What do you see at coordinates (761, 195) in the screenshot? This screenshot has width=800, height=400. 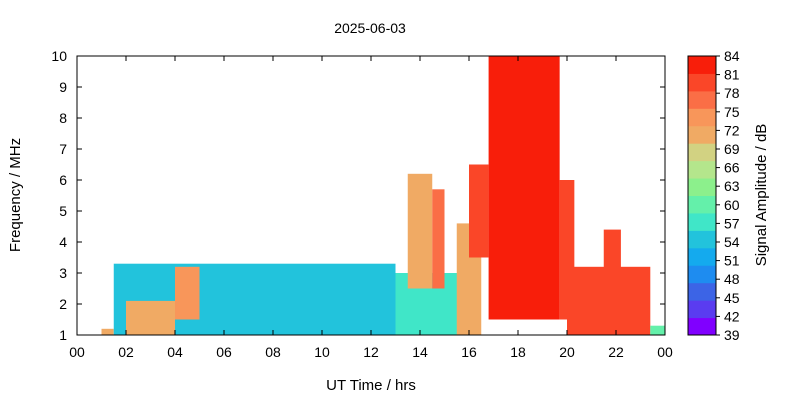 I see `colorbar-label: Signal Amplitude / dB` at bounding box center [761, 195].